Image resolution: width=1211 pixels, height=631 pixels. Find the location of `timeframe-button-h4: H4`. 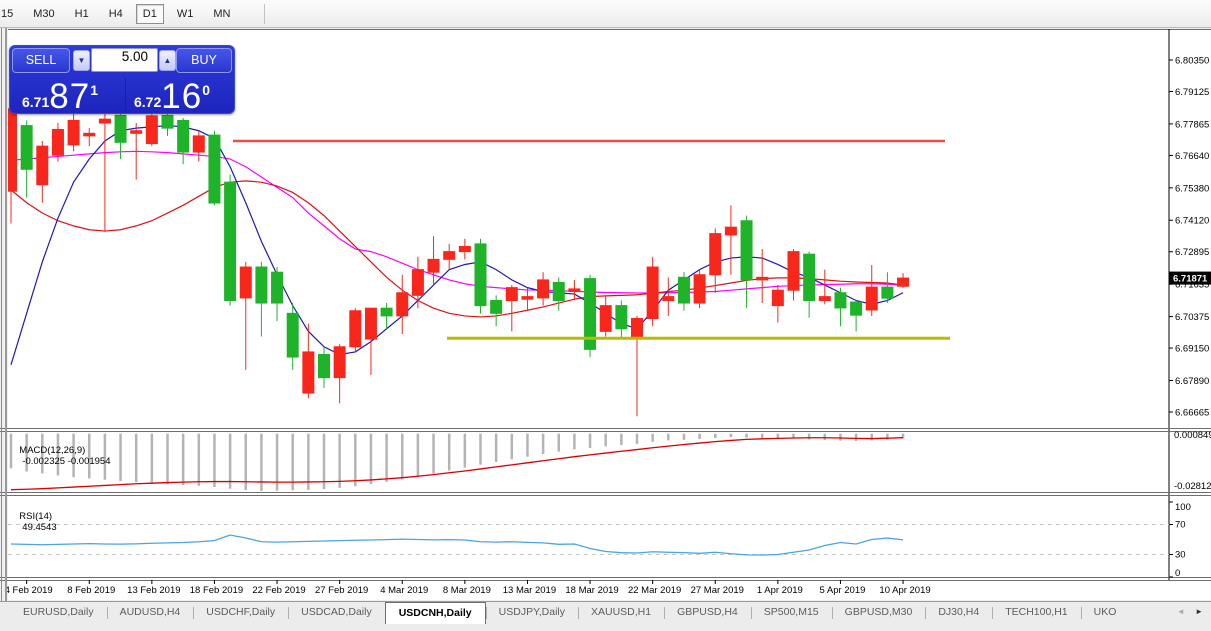

timeframe-button-h4: H4 is located at coordinates (115, 13).